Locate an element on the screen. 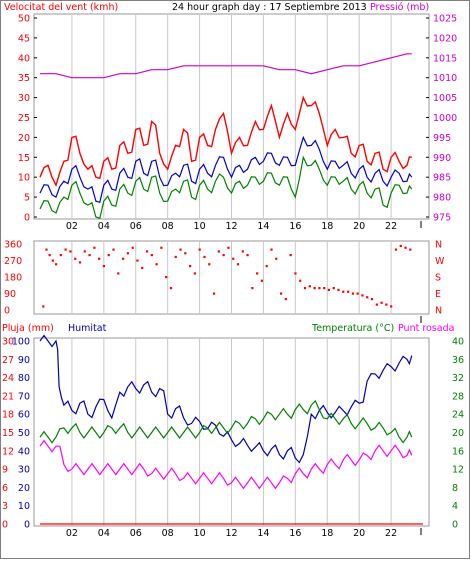  x-tick-label: 14 is located at coordinates (263, 226).